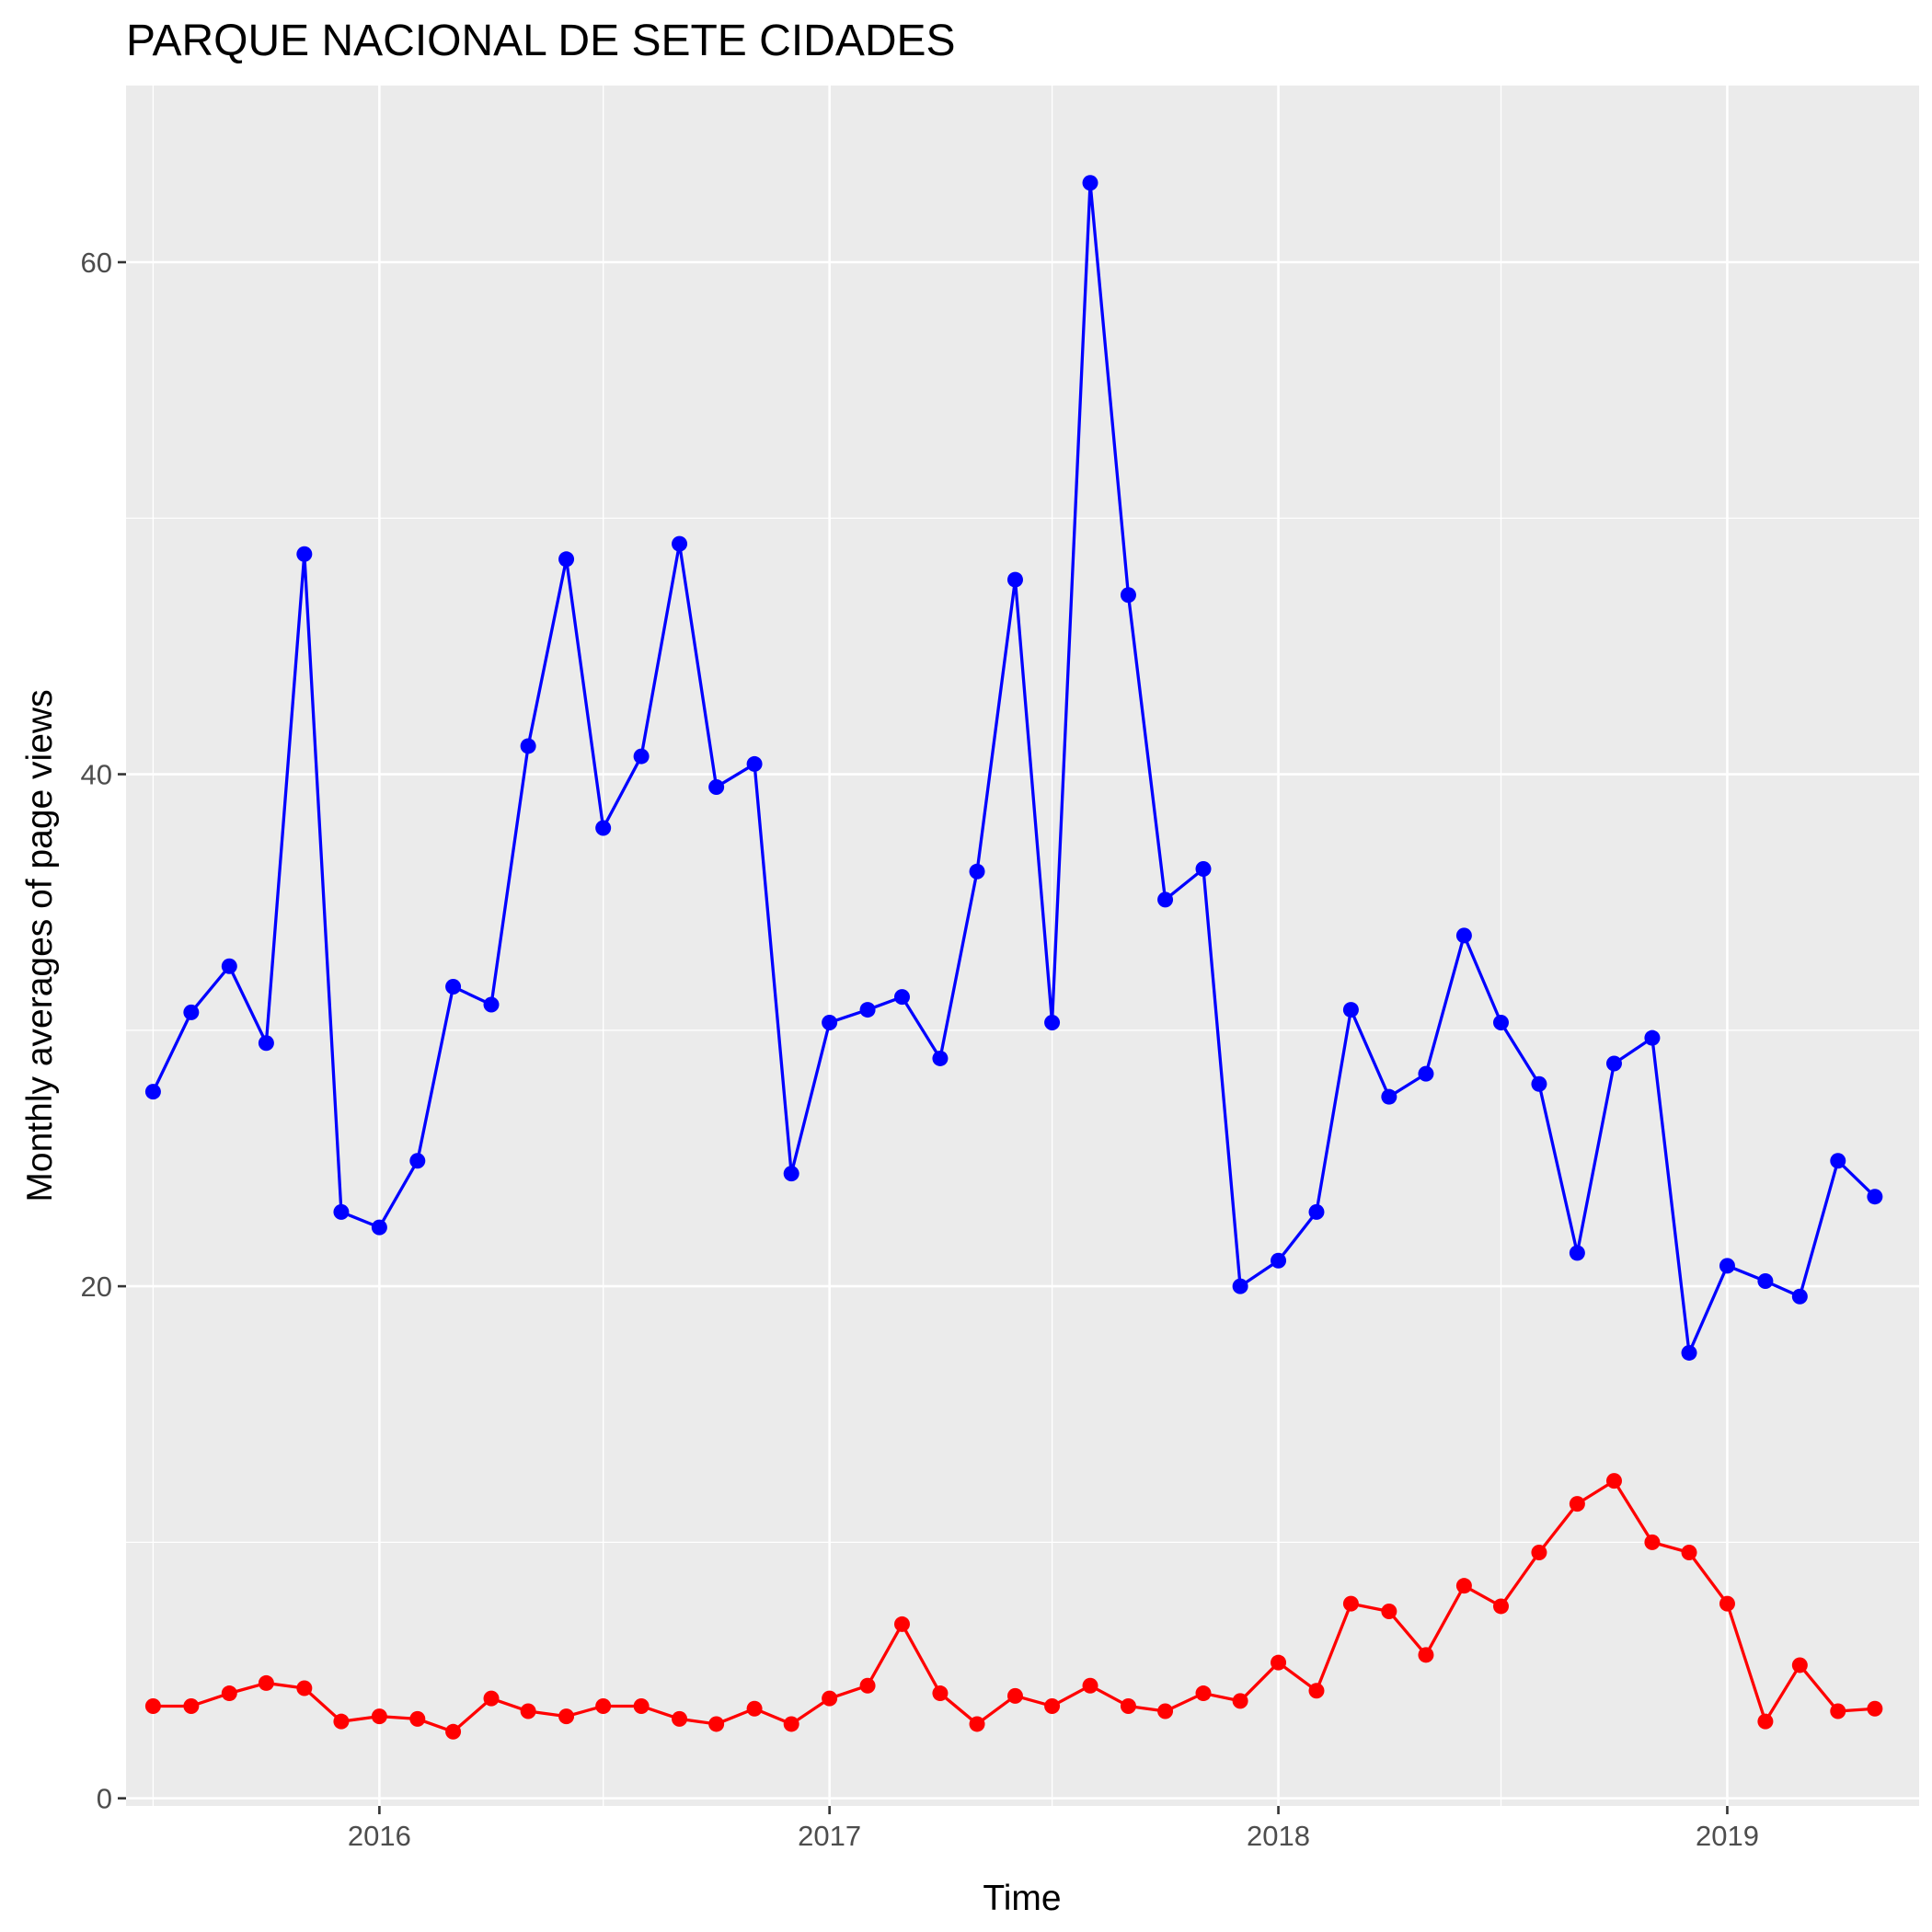 This screenshot has width=1932, height=1932. Describe the element at coordinates (104, 1799) in the screenshot. I see `y-tick-label: 0` at that location.